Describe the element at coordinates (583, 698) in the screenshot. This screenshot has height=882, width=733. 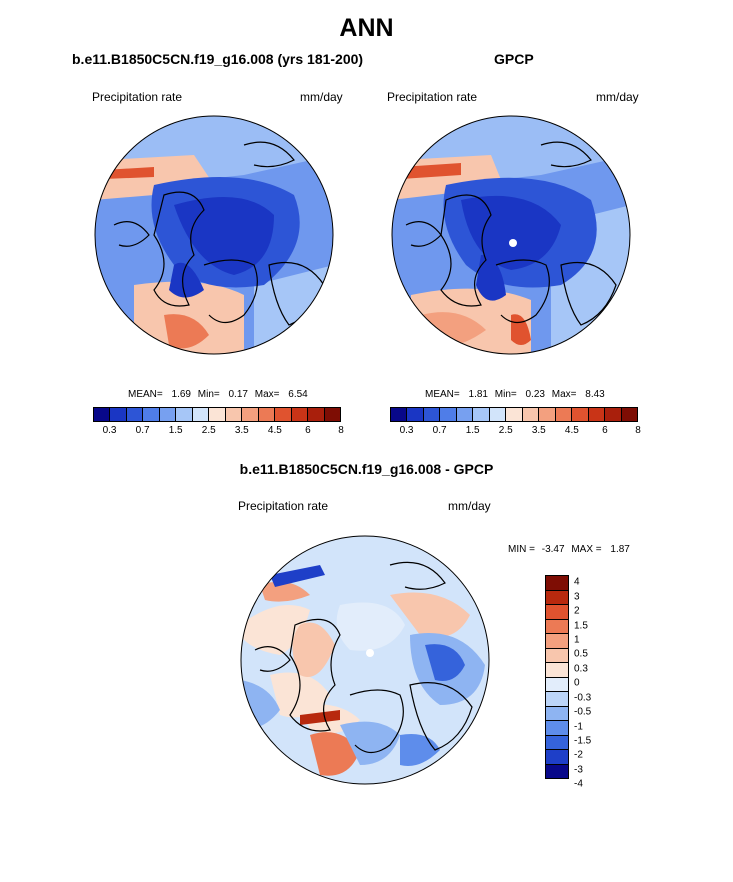
I see `panel3-colorbar-tick-label: -0.3` at that location.